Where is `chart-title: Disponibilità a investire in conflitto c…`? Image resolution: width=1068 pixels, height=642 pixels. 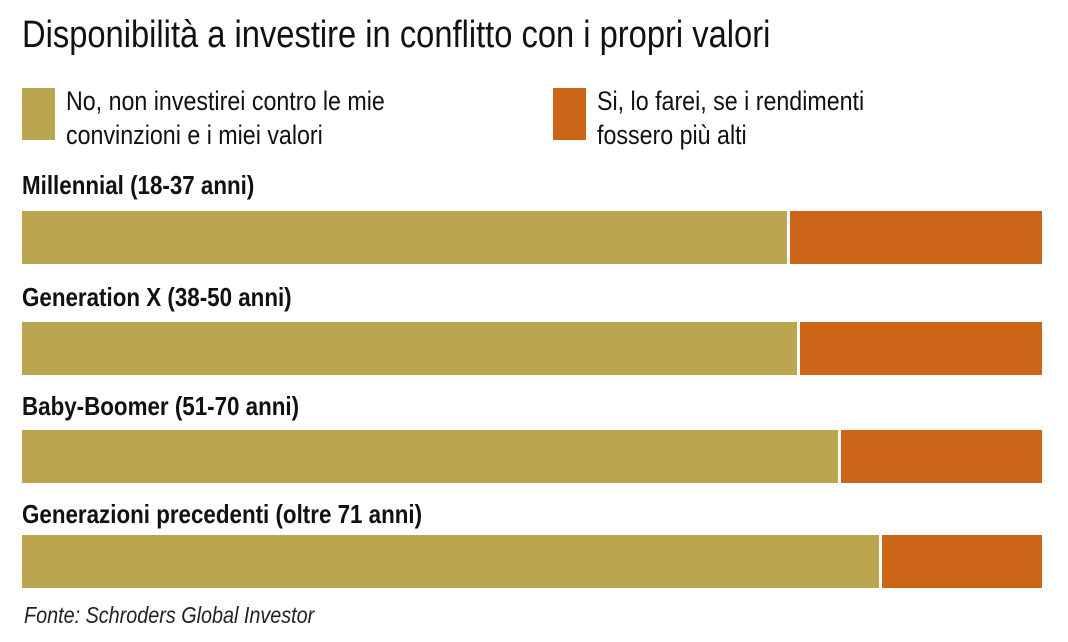
chart-title: Disponibilità a investire in conflitto c… is located at coordinates (396, 35).